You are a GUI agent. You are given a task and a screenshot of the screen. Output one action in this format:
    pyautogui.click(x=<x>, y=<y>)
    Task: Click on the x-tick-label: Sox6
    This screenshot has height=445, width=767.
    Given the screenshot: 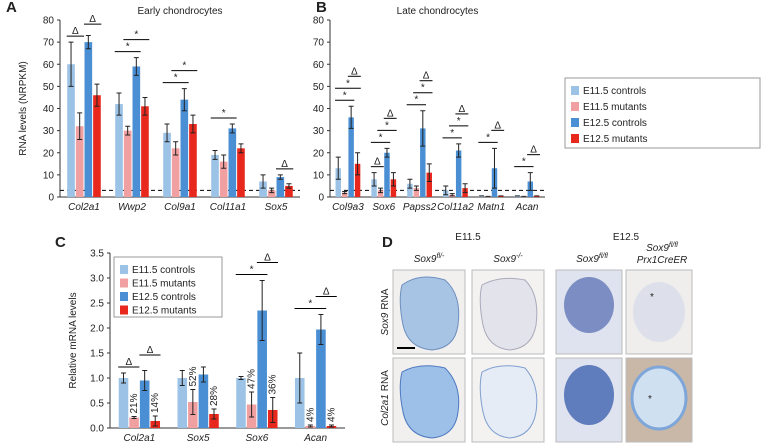 What is the action you would take?
    pyautogui.click(x=256, y=438)
    